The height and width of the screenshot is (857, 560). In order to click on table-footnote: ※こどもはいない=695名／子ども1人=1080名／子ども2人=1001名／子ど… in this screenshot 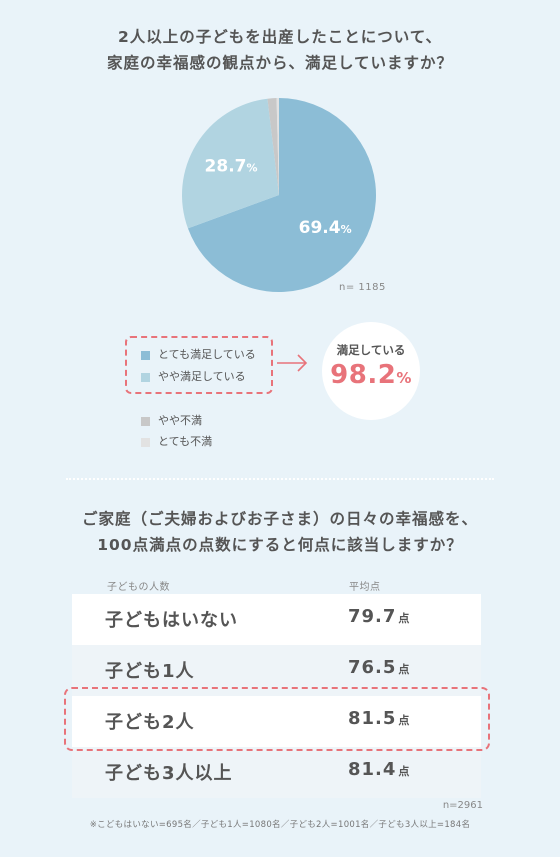, I will do `click(280, 825)`.